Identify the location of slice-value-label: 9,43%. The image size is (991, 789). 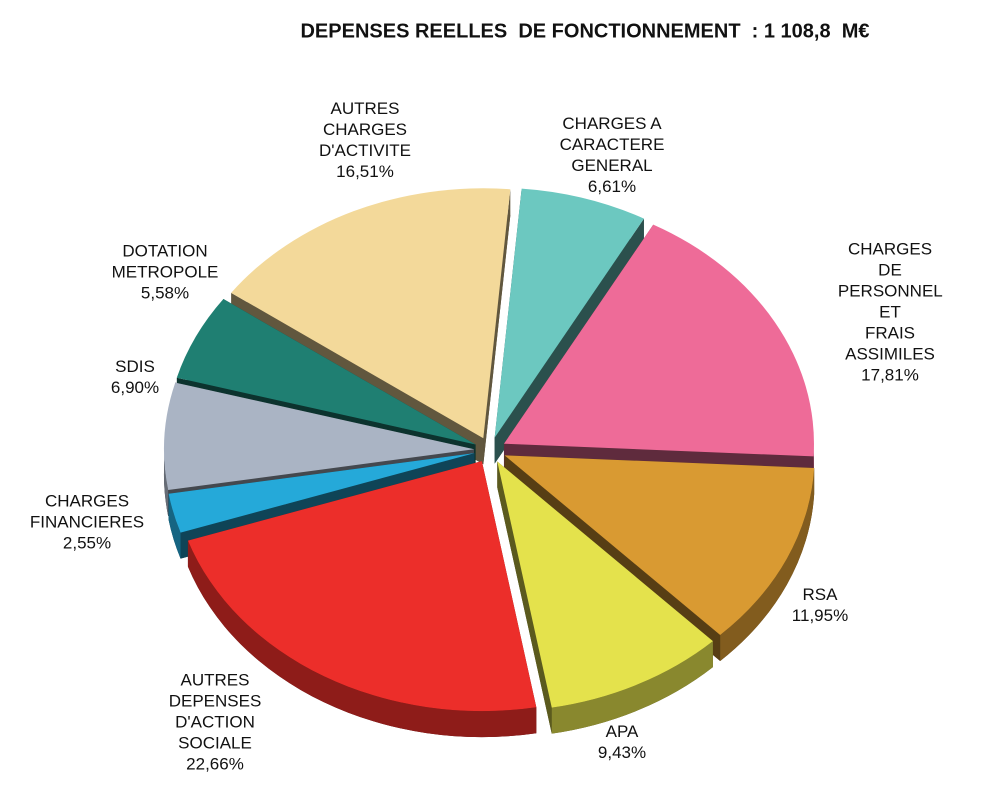
(622, 752).